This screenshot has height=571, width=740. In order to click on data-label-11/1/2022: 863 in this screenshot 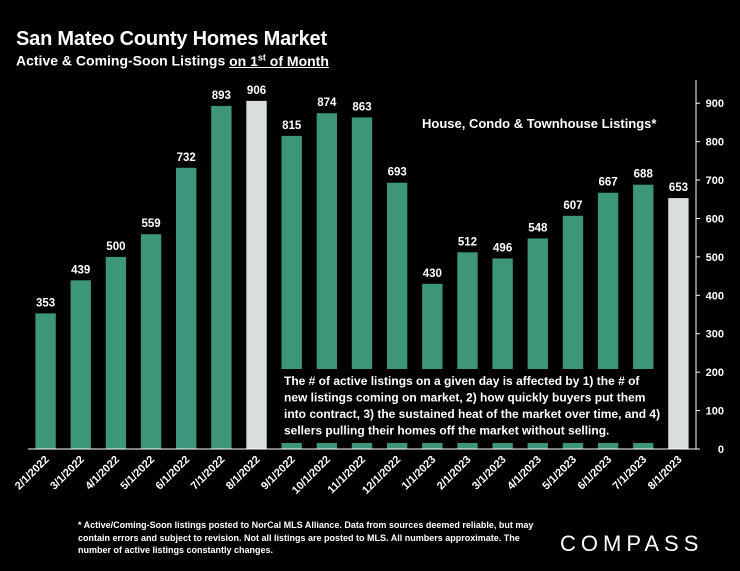, I will do `click(361, 107)`.